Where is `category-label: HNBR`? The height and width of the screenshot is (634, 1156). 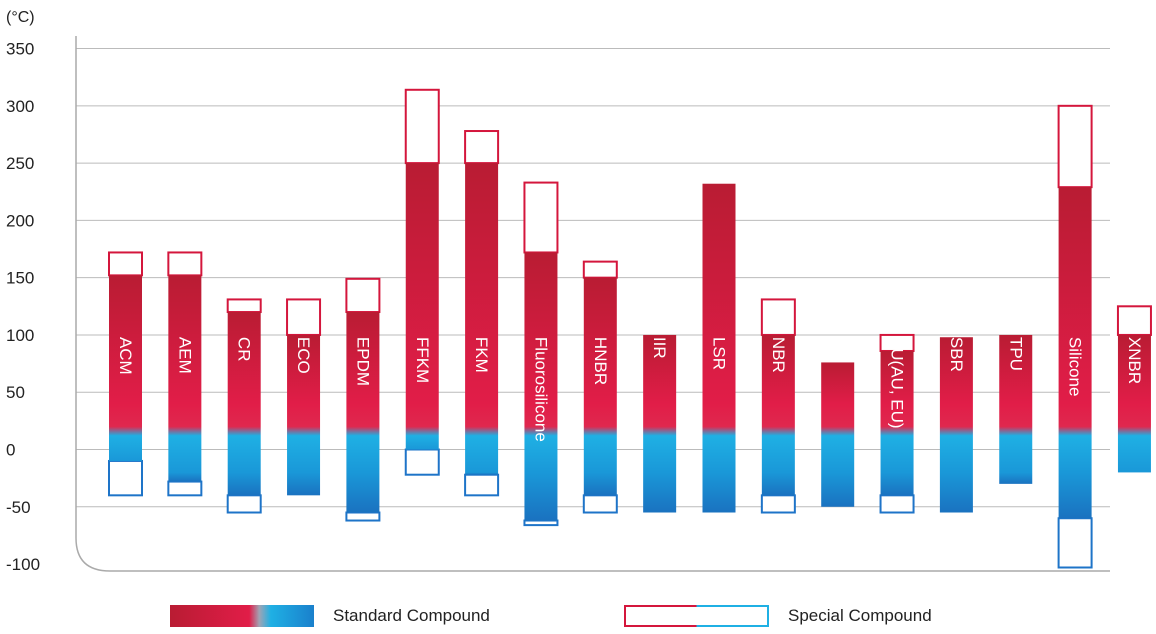 category-label: HNBR is located at coordinates (600, 361).